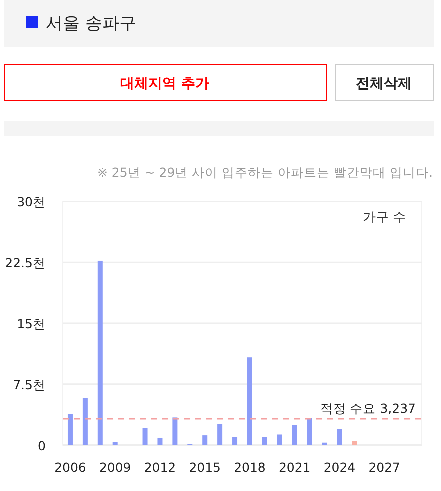 The width and height of the screenshot is (441, 491). What do you see at coordinates (265, 172) in the screenshot?
I see `chart-subtitle: ※ 25년 ~ 29년 사이 입주하는 아파트는 빨간막대 입니다.` at bounding box center [265, 172].